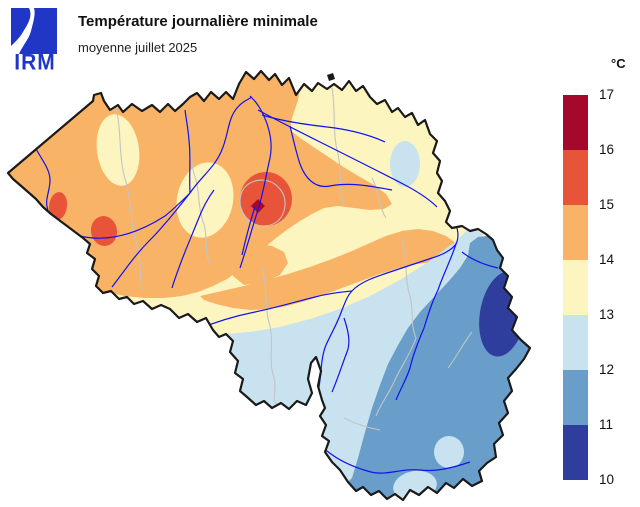 The height and width of the screenshot is (507, 640). I want to click on river-senne, so click(255, 182).